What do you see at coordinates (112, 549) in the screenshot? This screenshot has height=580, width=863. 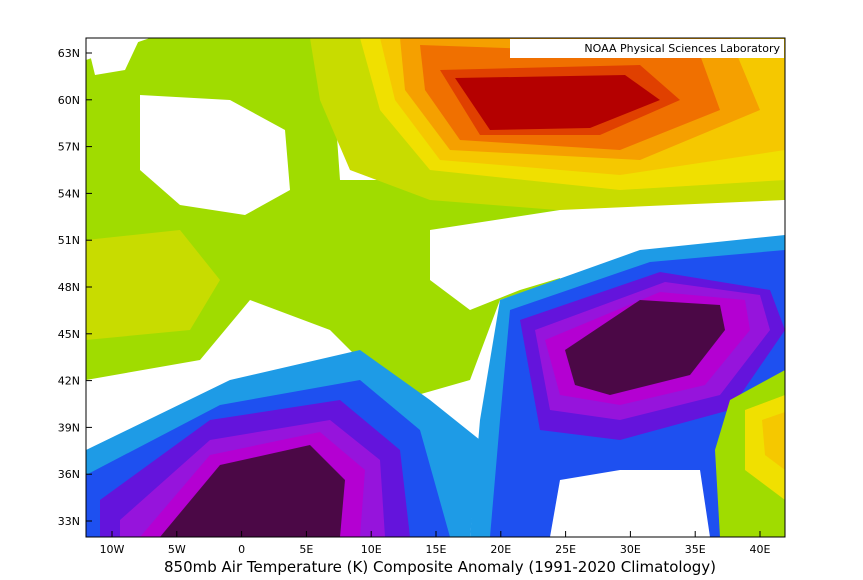 I see `x-tick-label: 10W` at bounding box center [112, 549].